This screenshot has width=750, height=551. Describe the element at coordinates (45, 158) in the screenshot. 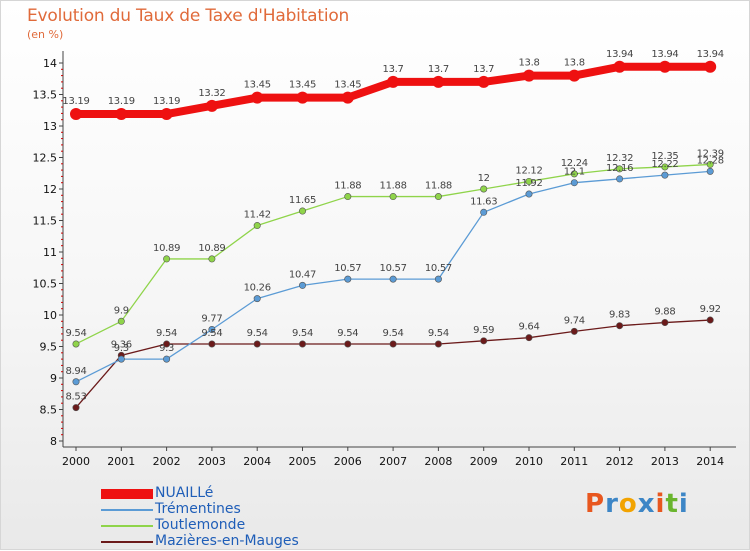

I see `y-tick-label: 12.5` at that location.